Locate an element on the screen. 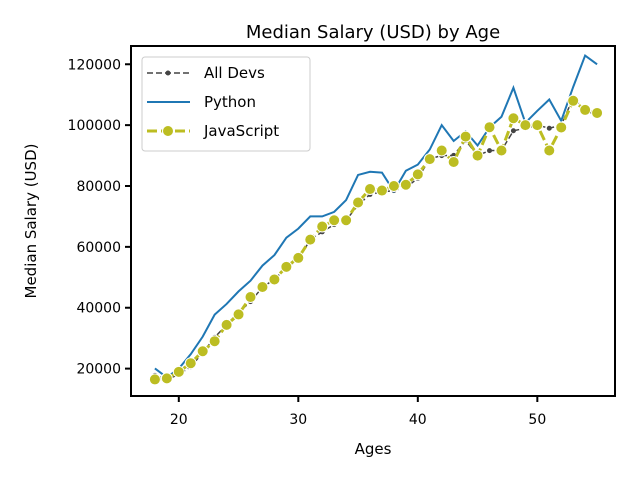 This screenshot has height=480, width=640. y-tick-label: 60000 is located at coordinates (98, 248).